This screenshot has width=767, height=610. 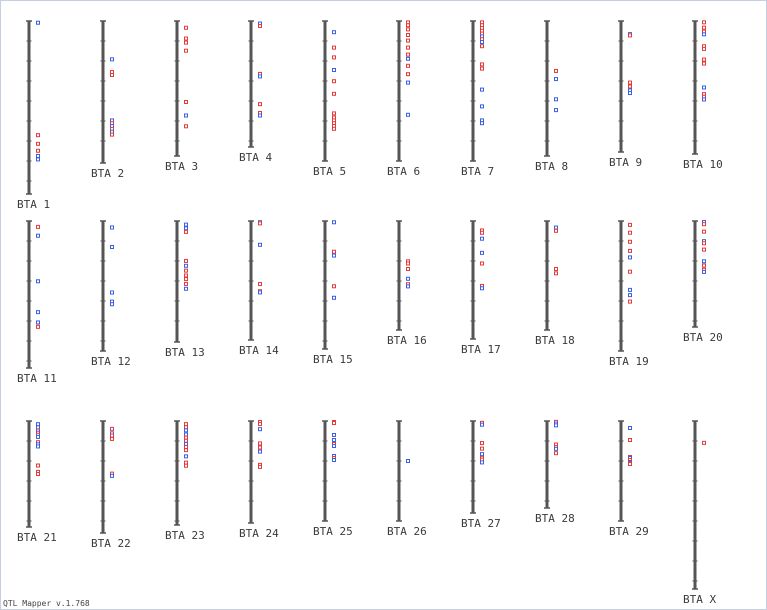 What do you see at coordinates (625, 94) in the screenshot?
I see `chromosome-bta-9: BTA 9` at bounding box center [625, 94].